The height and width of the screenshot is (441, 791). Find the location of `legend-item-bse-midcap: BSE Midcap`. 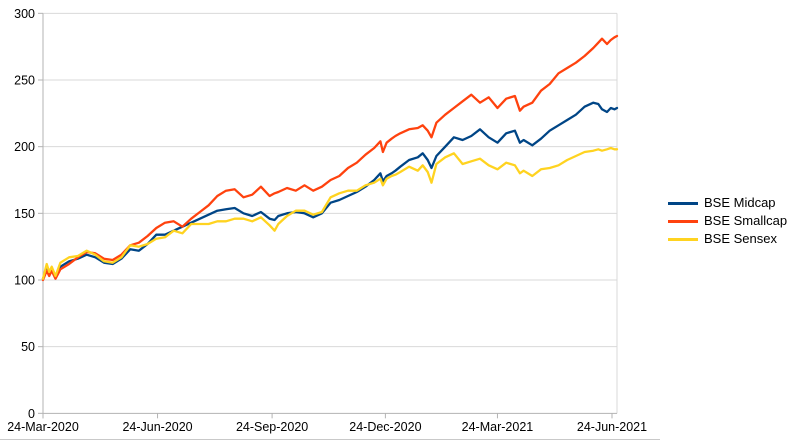

legend-item-bse-midcap: BSE Midcap is located at coordinates (727, 203).